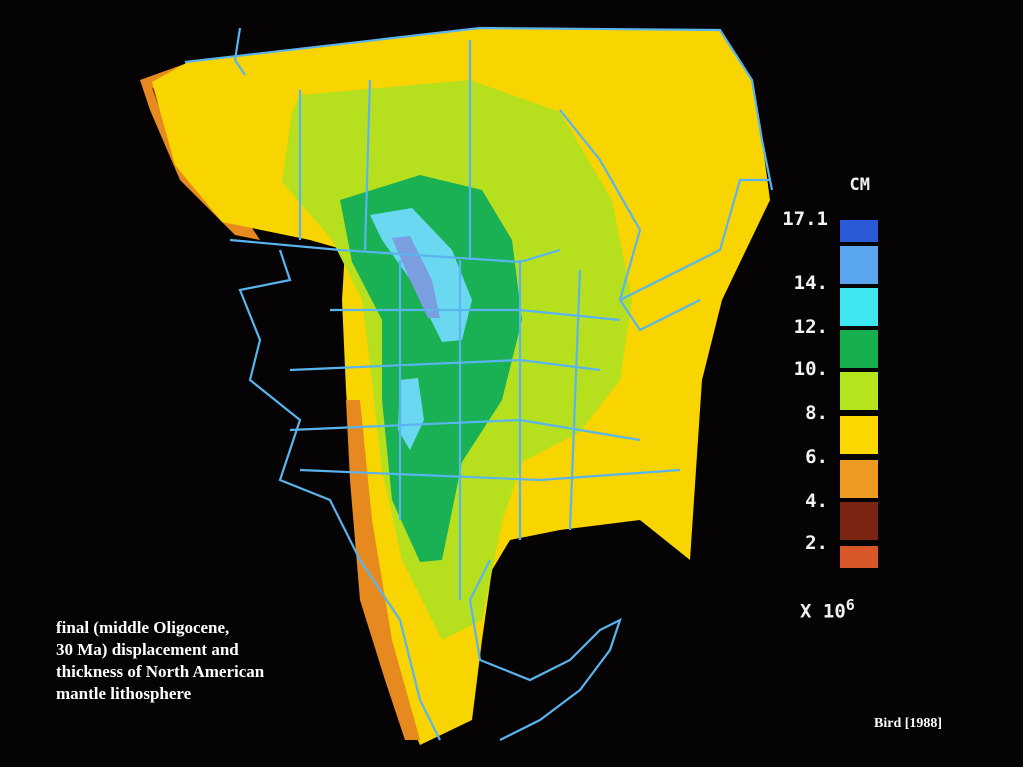 This screenshot has height=767, width=1023. What do you see at coordinates (805, 219) in the screenshot?
I see `legend-label: 17.1` at bounding box center [805, 219].